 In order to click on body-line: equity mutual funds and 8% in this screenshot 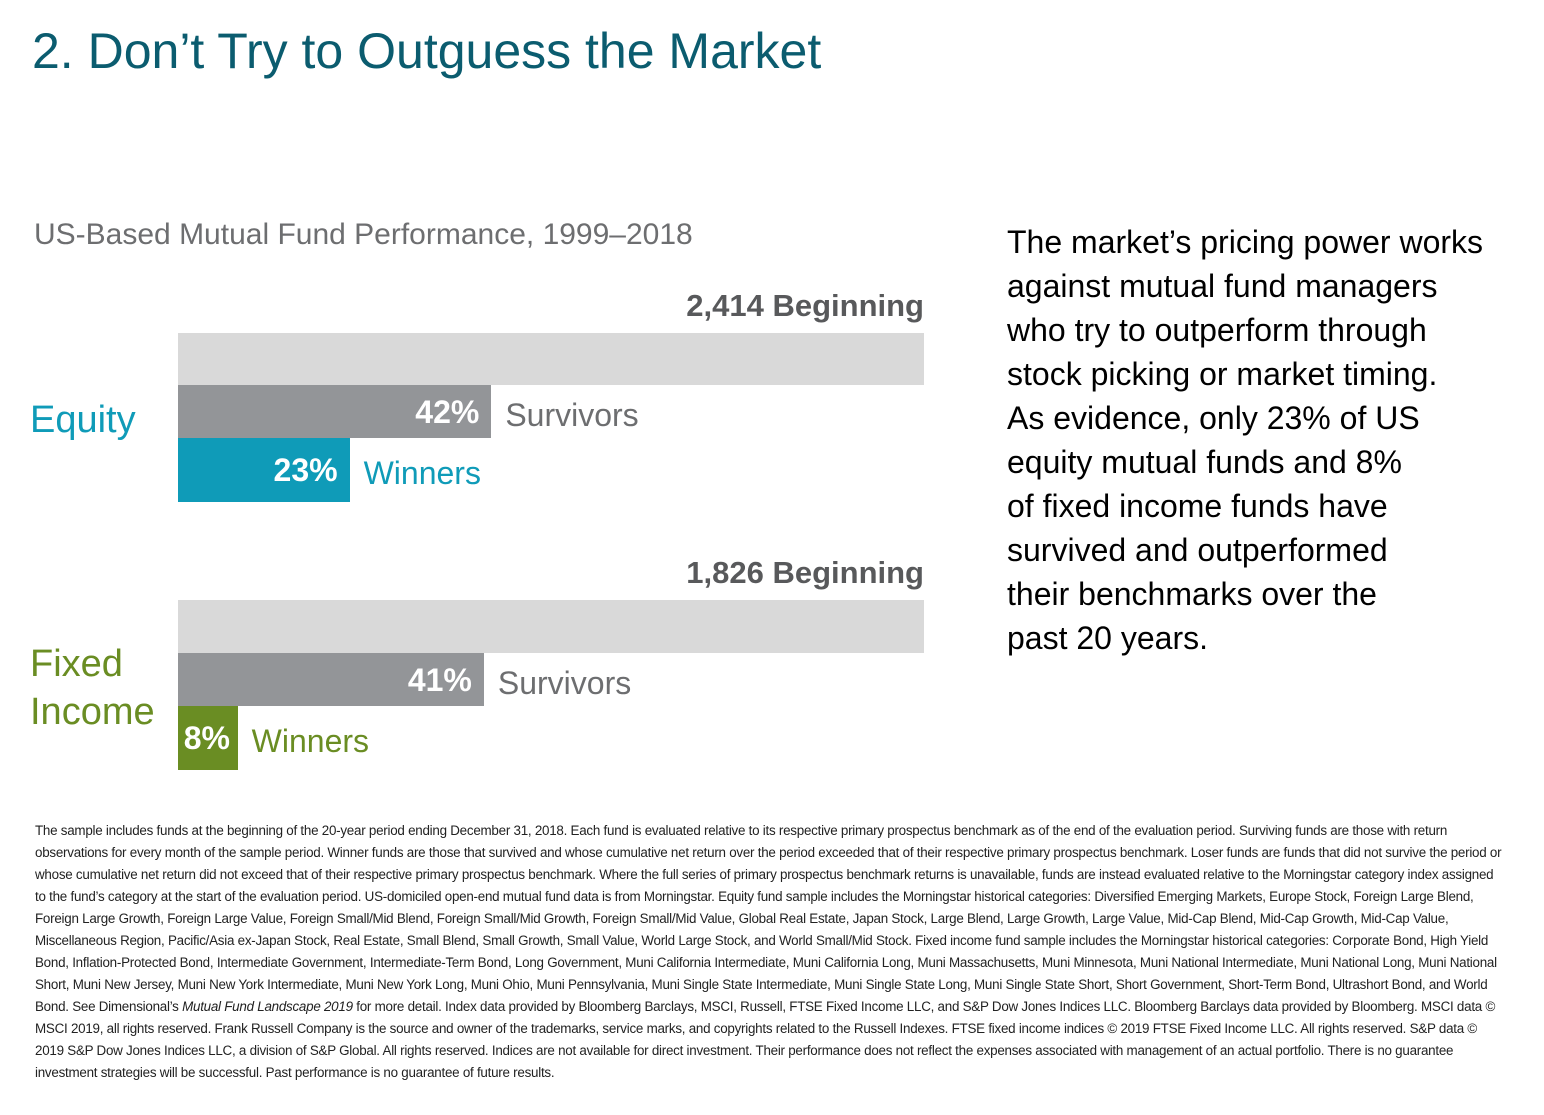, I will do `click(1204, 462)`.